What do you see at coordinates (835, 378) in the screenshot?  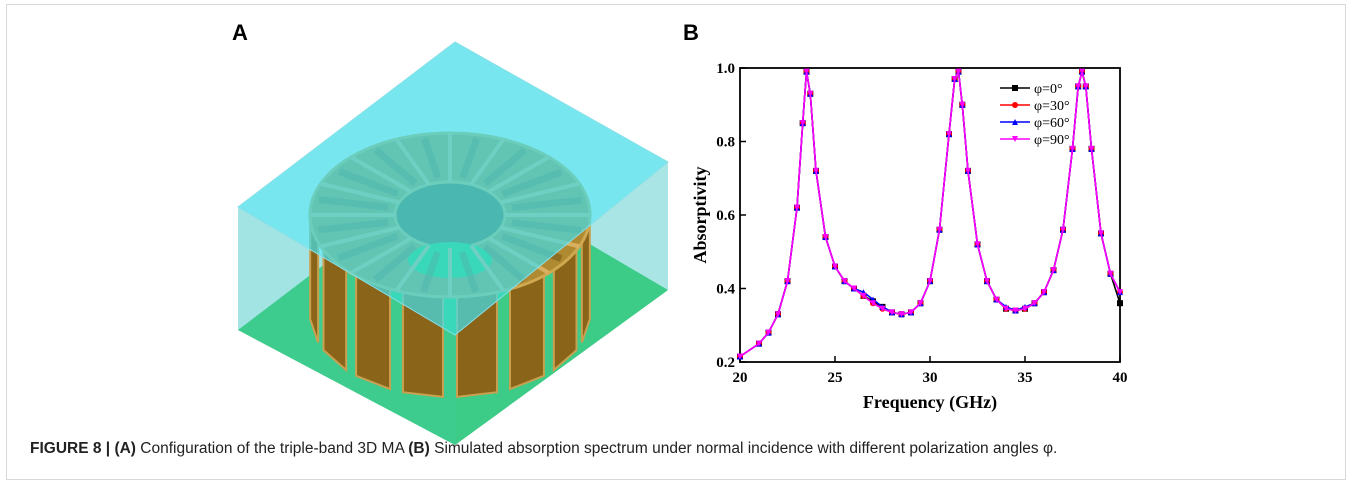 I see `x-tick-label: 25` at bounding box center [835, 378].